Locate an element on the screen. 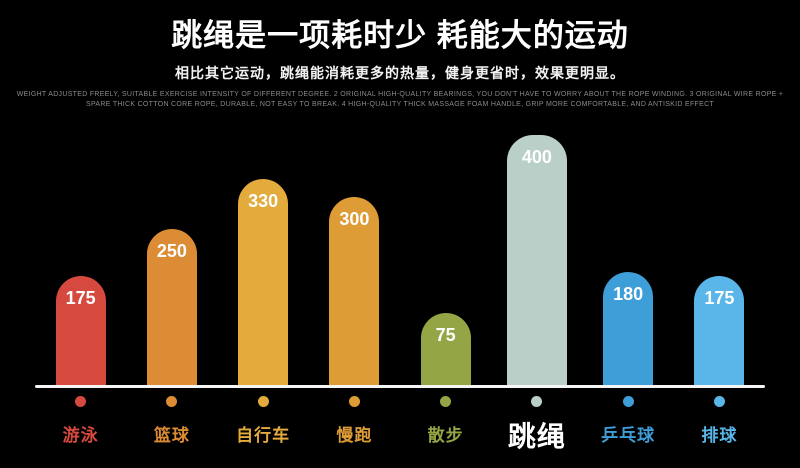  bar-乒乓球: 180 is located at coordinates (628, 328).